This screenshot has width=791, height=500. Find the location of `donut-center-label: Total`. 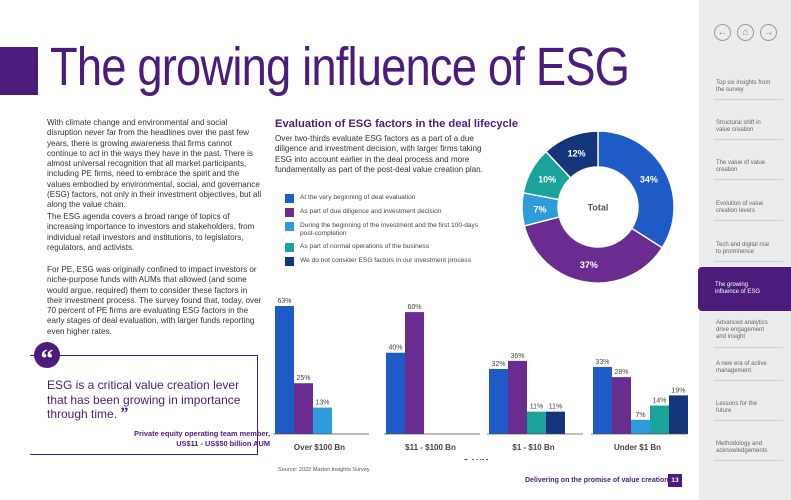

donut-center-label: Total is located at coordinates (598, 208).